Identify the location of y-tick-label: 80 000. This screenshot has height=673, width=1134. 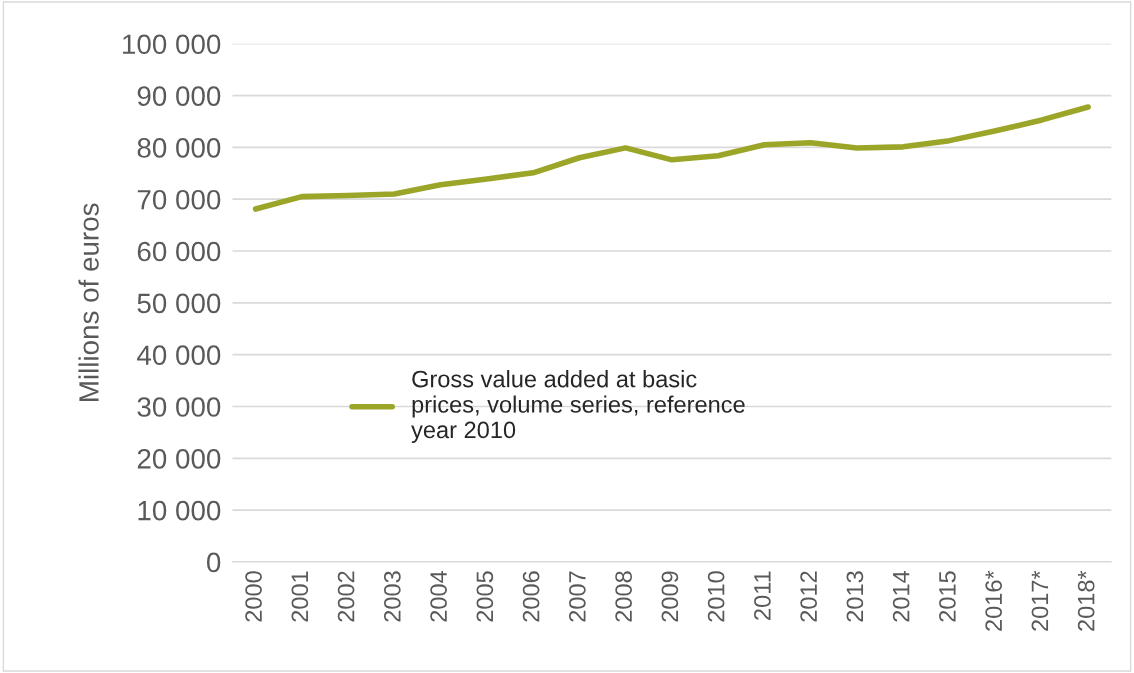
(179, 148).